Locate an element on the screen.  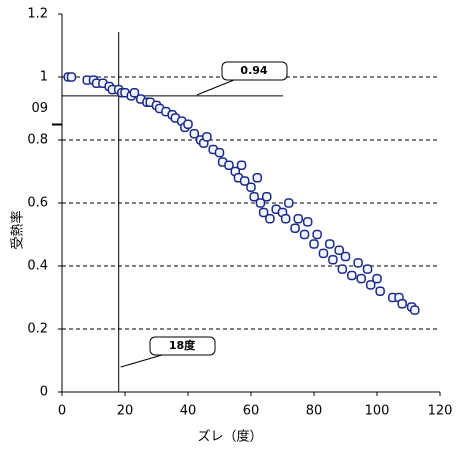
x-tick-label: 120 is located at coordinates (440, 411).